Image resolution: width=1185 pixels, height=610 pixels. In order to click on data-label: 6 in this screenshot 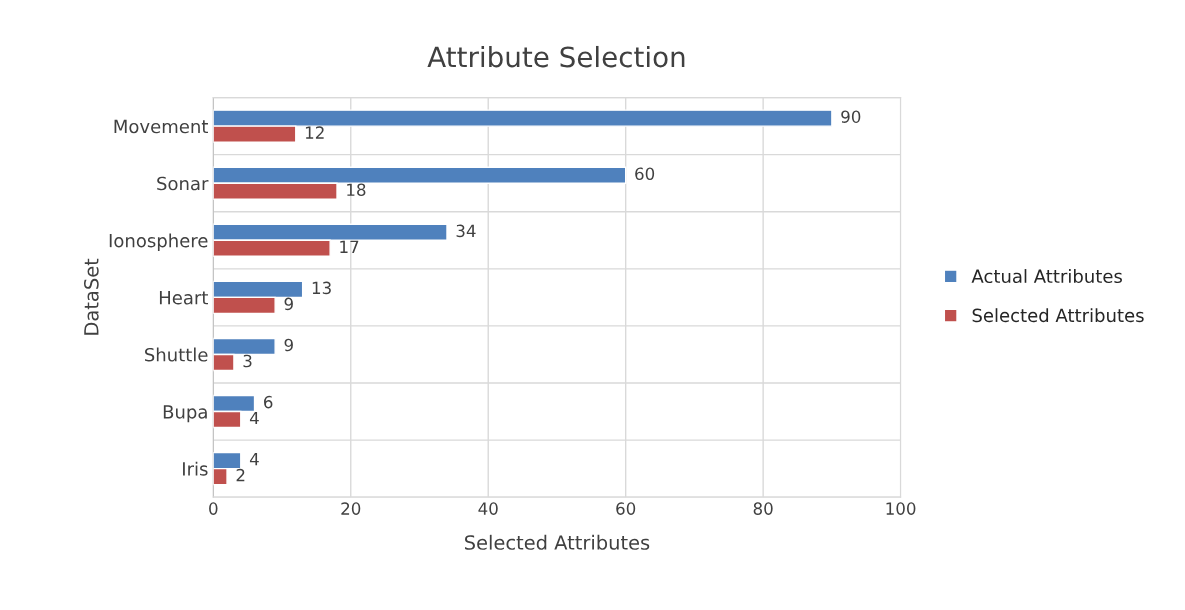, I will do `click(268, 402)`.